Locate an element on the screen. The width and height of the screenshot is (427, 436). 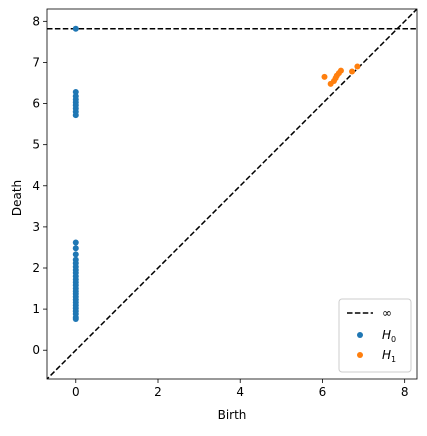
y-axis-label: Death is located at coordinates (17, 198).